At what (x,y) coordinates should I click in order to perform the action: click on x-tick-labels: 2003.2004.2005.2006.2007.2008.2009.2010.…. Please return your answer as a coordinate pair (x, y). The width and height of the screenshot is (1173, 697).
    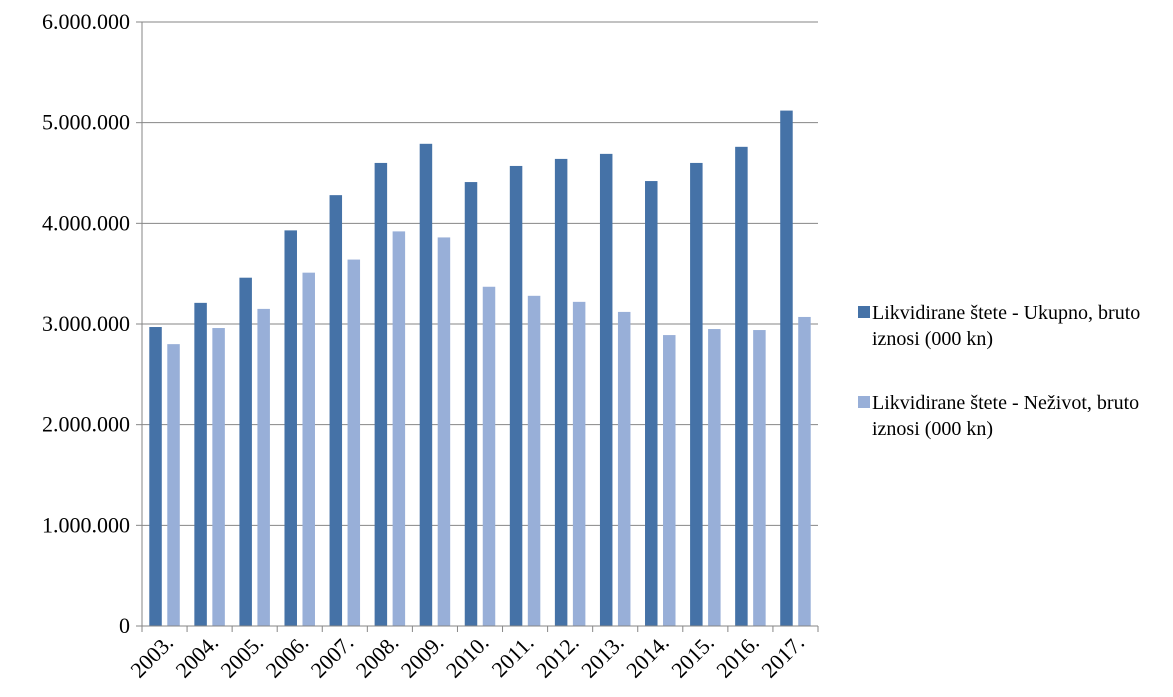
    Looking at the image, I should click on (467, 656).